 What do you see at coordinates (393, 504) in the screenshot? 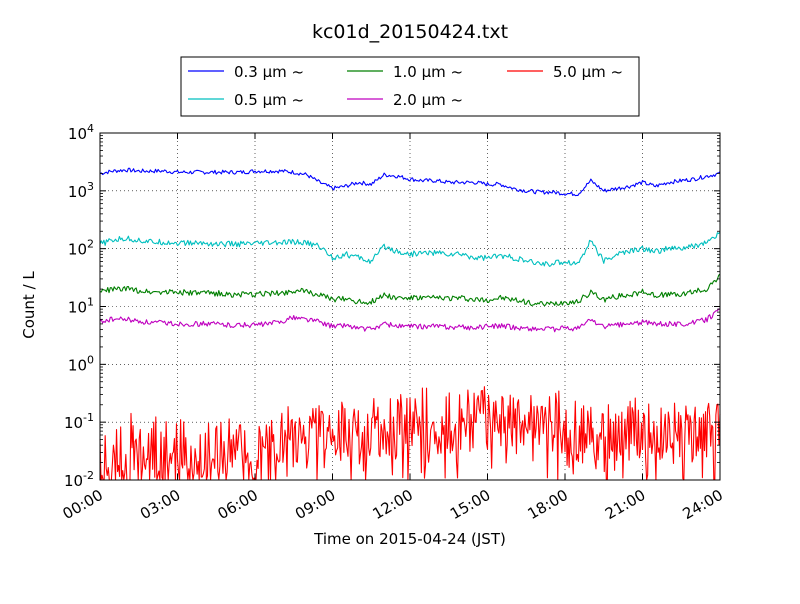
I see `x-tick-label: 12:00` at bounding box center [393, 504].